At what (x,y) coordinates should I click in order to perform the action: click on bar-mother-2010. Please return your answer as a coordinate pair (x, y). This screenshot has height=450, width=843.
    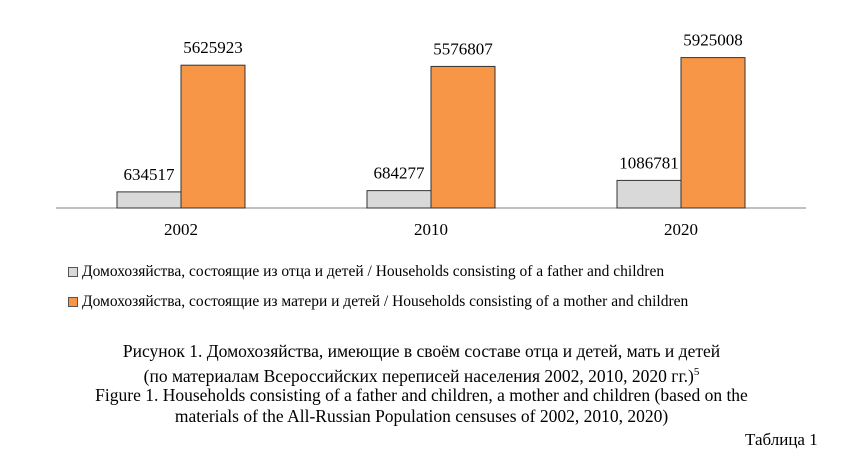
    Looking at the image, I should click on (463, 137).